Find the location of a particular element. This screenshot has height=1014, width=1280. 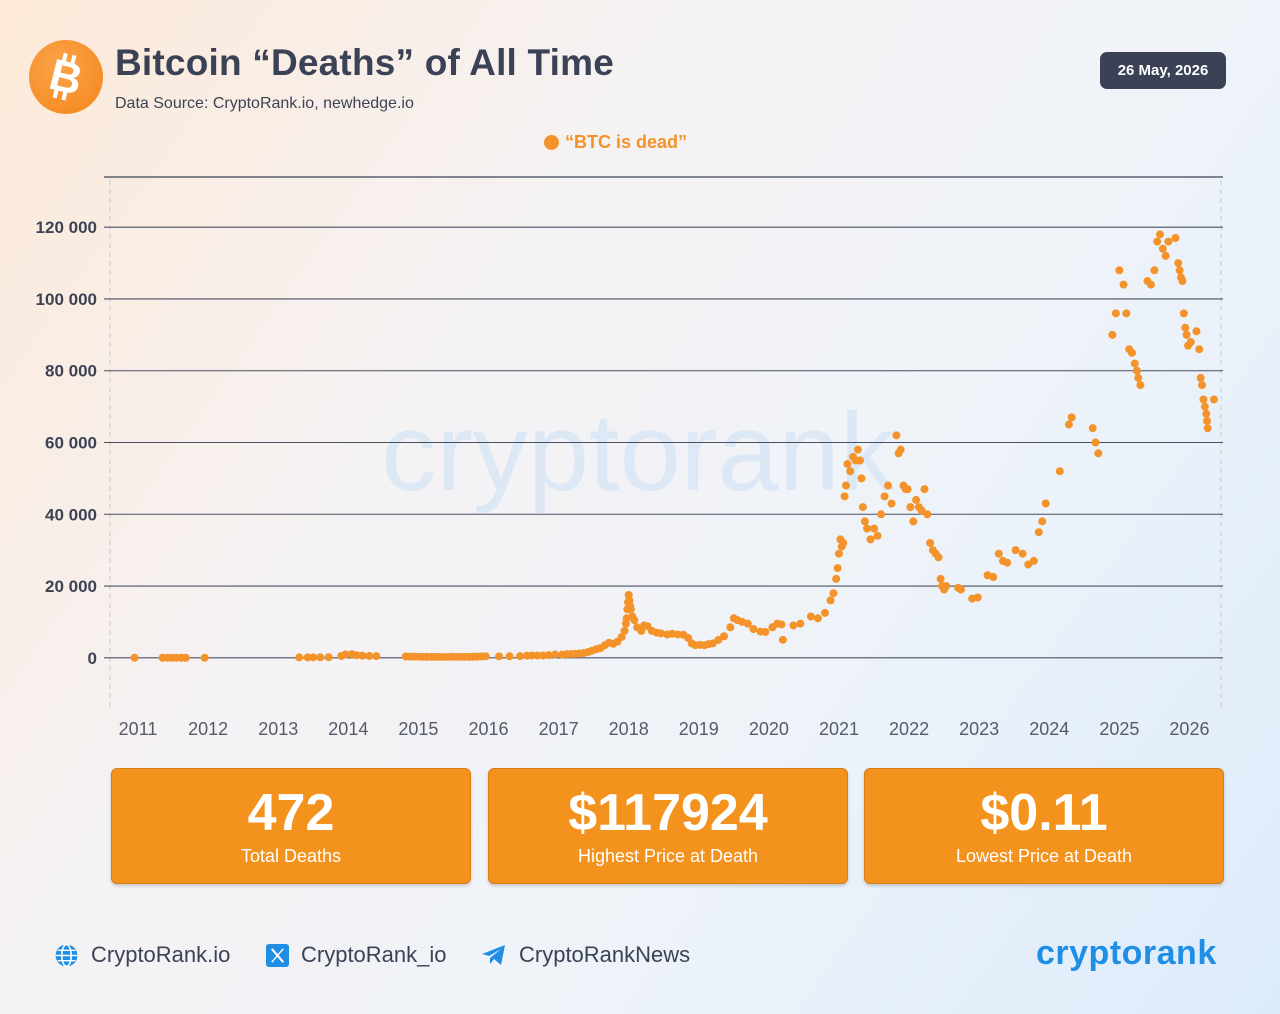

y-tick-label: 60 000 is located at coordinates (71, 443).